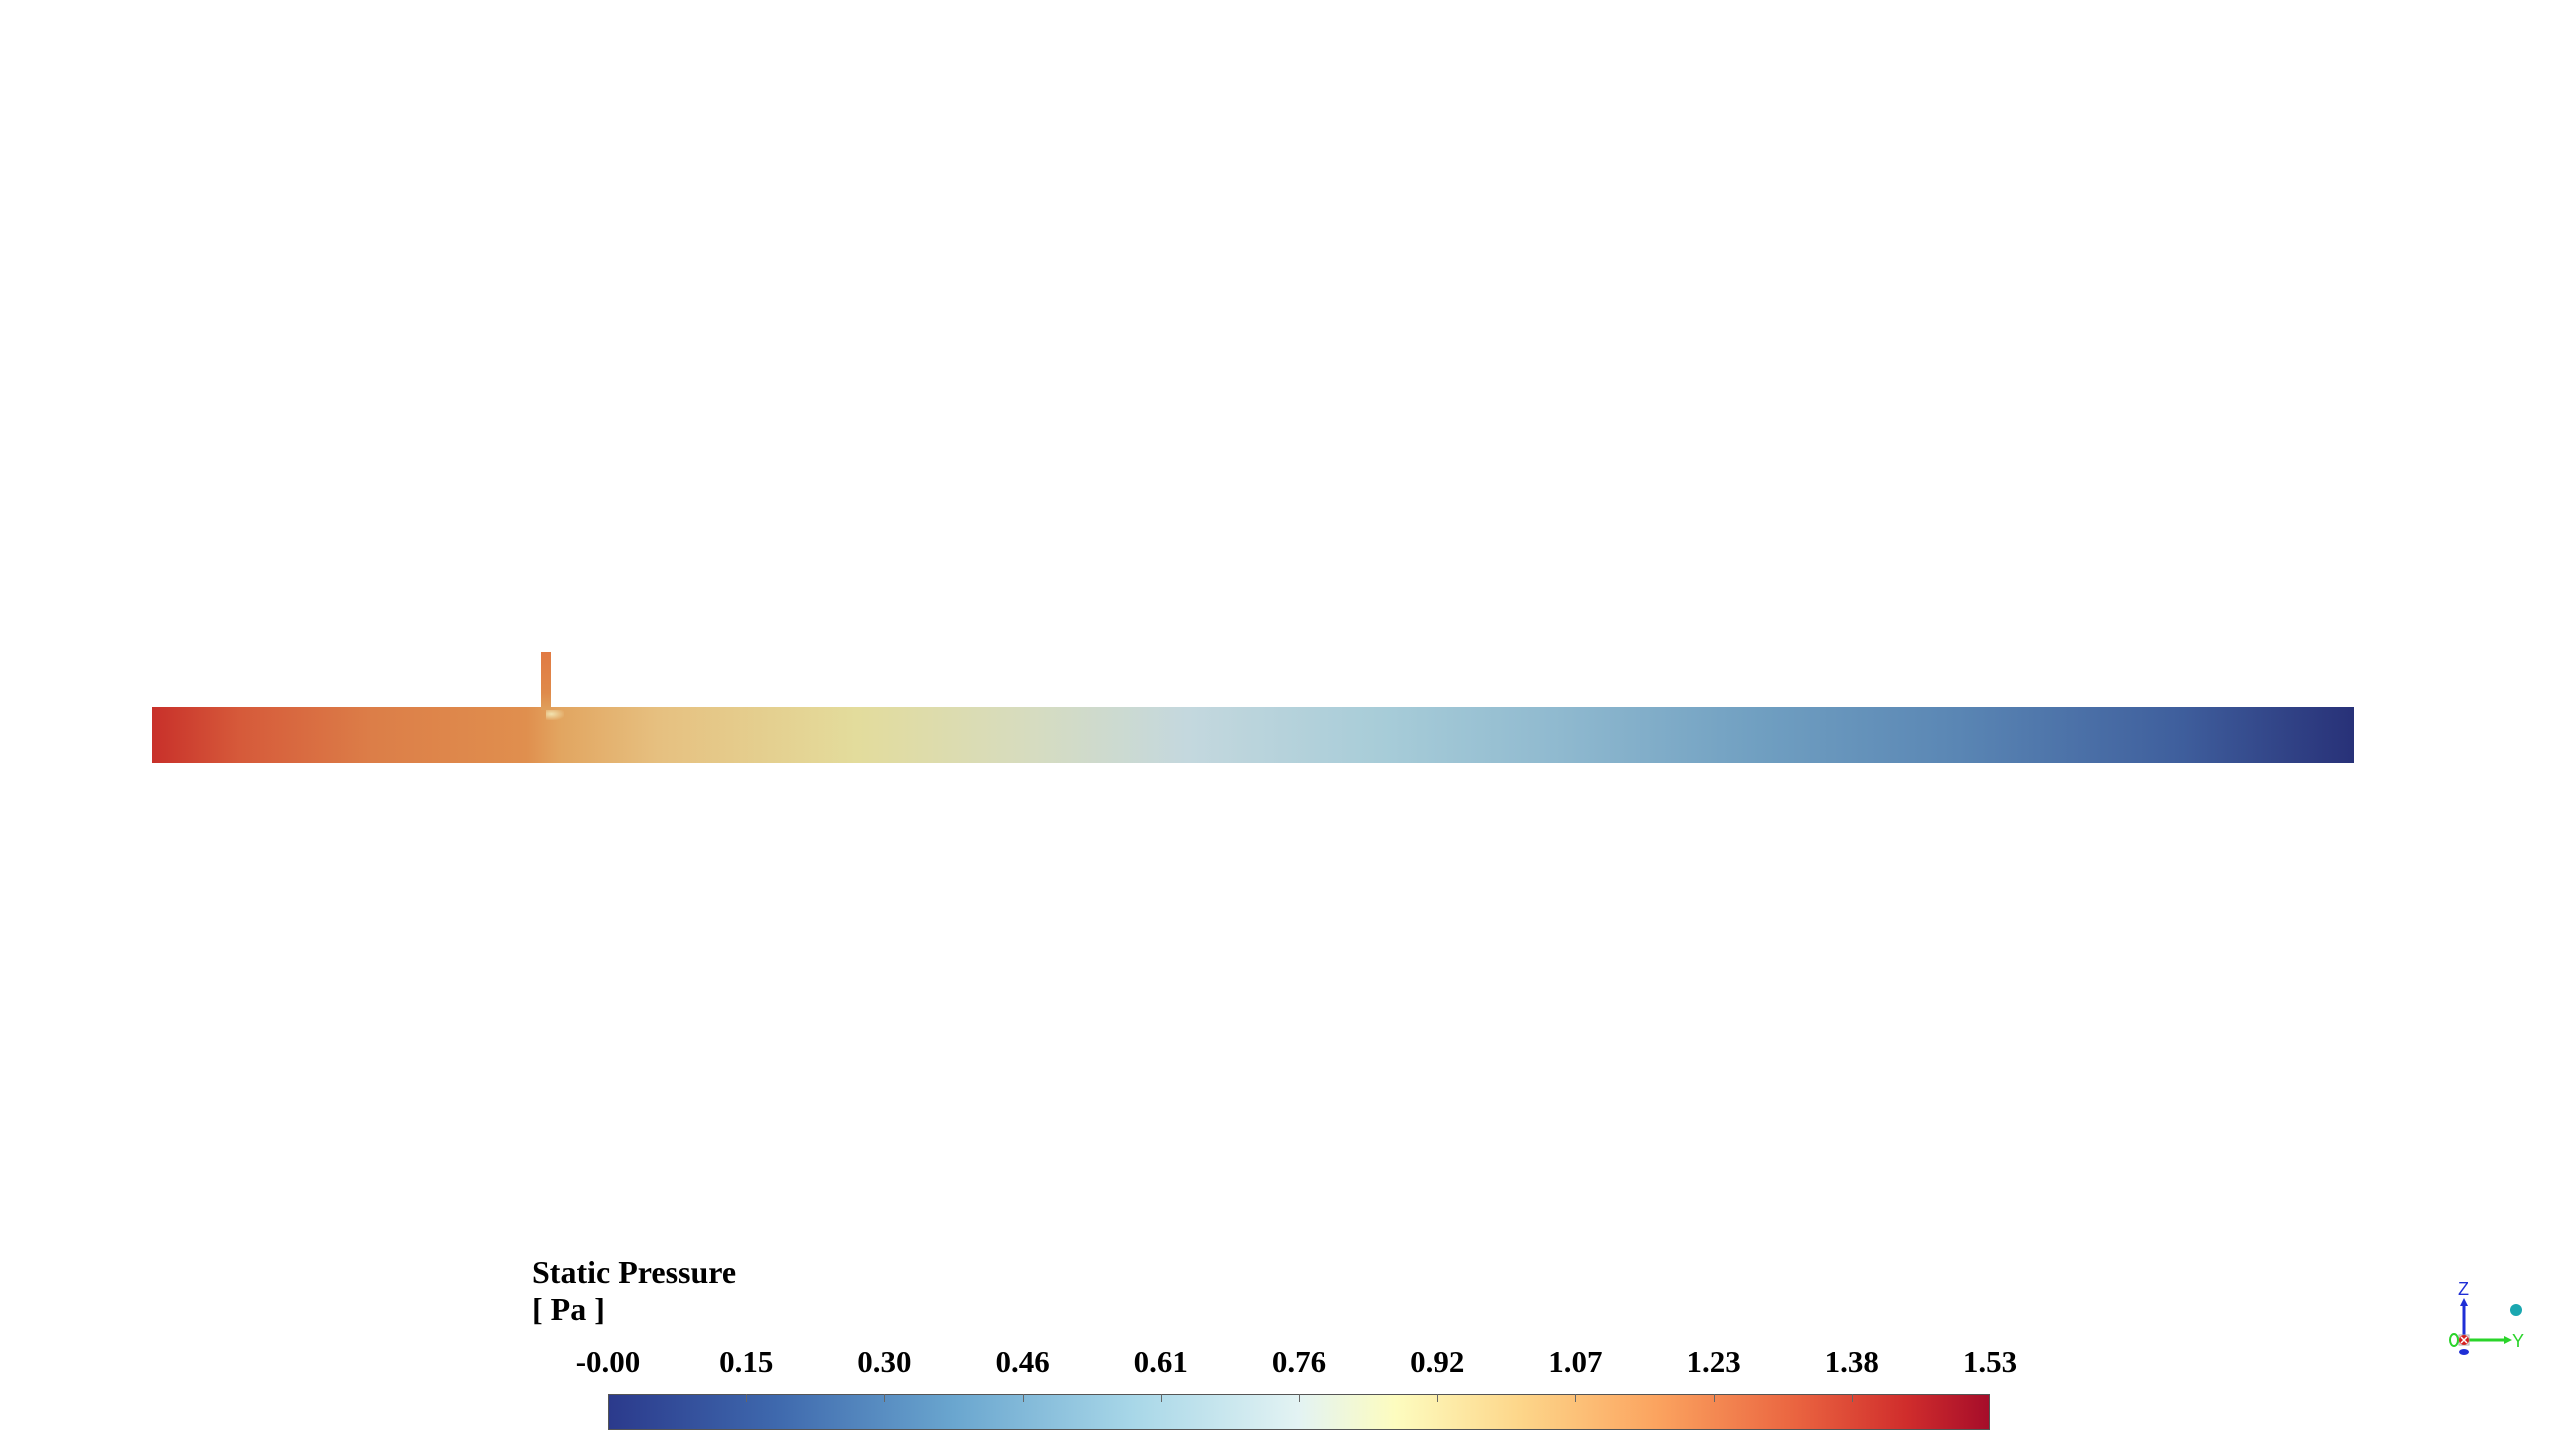 This screenshot has width=2560, height=1440. What do you see at coordinates (746, 1361) in the screenshot?
I see `tick-label: 0.15` at bounding box center [746, 1361].